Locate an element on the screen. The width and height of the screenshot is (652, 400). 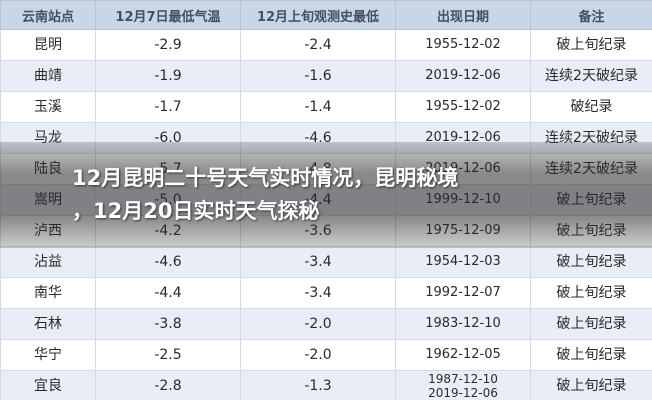
table-row: 华宁 -2.5 -2.0 1962-12-05 破上旬纪录 is located at coordinates (326, 355).